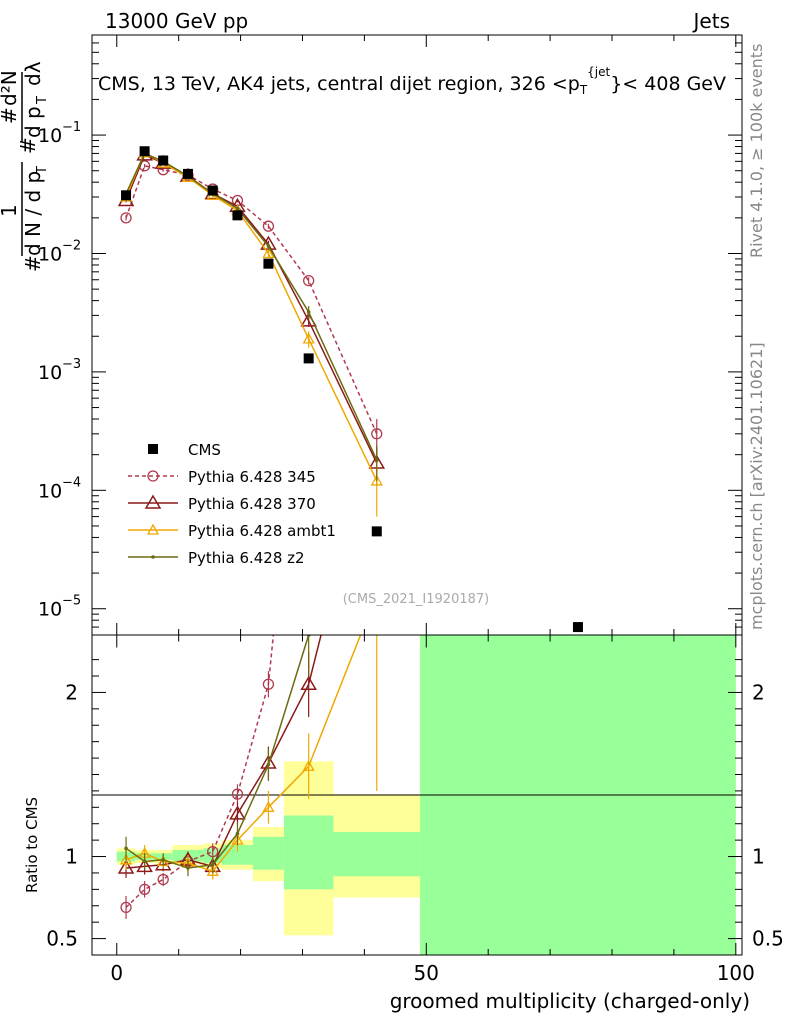 The width and height of the screenshot is (786, 1024). What do you see at coordinates (426, 973) in the screenshot?
I see `x-tick-label: 50` at bounding box center [426, 973].